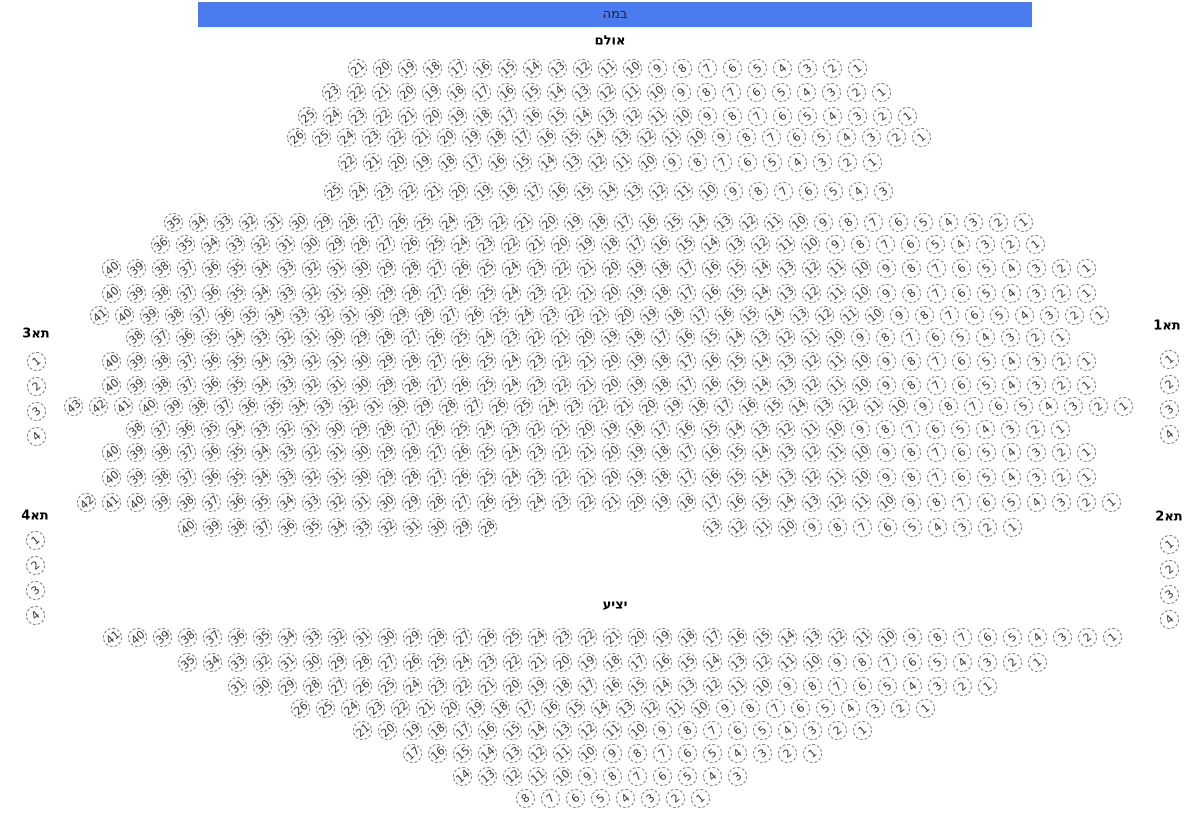  I want to click on balcony-seat: 17, so click(462, 730).